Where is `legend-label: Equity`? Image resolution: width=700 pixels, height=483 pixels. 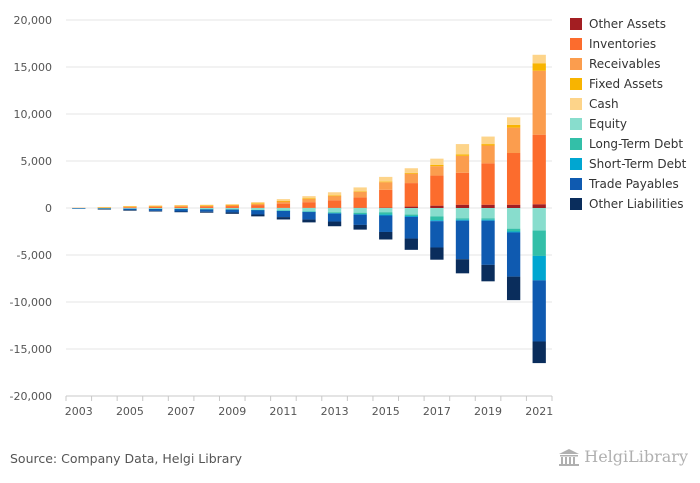
legend-label: Equity is located at coordinates (608, 124).